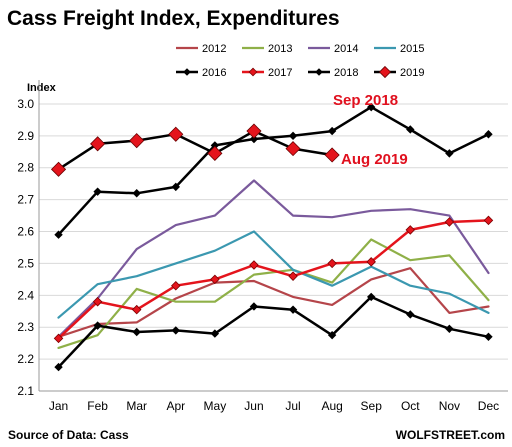 The height and width of the screenshot is (447, 512). Describe the element at coordinates (25, 232) in the screenshot. I see `y-tick-label: 2.6` at that location.